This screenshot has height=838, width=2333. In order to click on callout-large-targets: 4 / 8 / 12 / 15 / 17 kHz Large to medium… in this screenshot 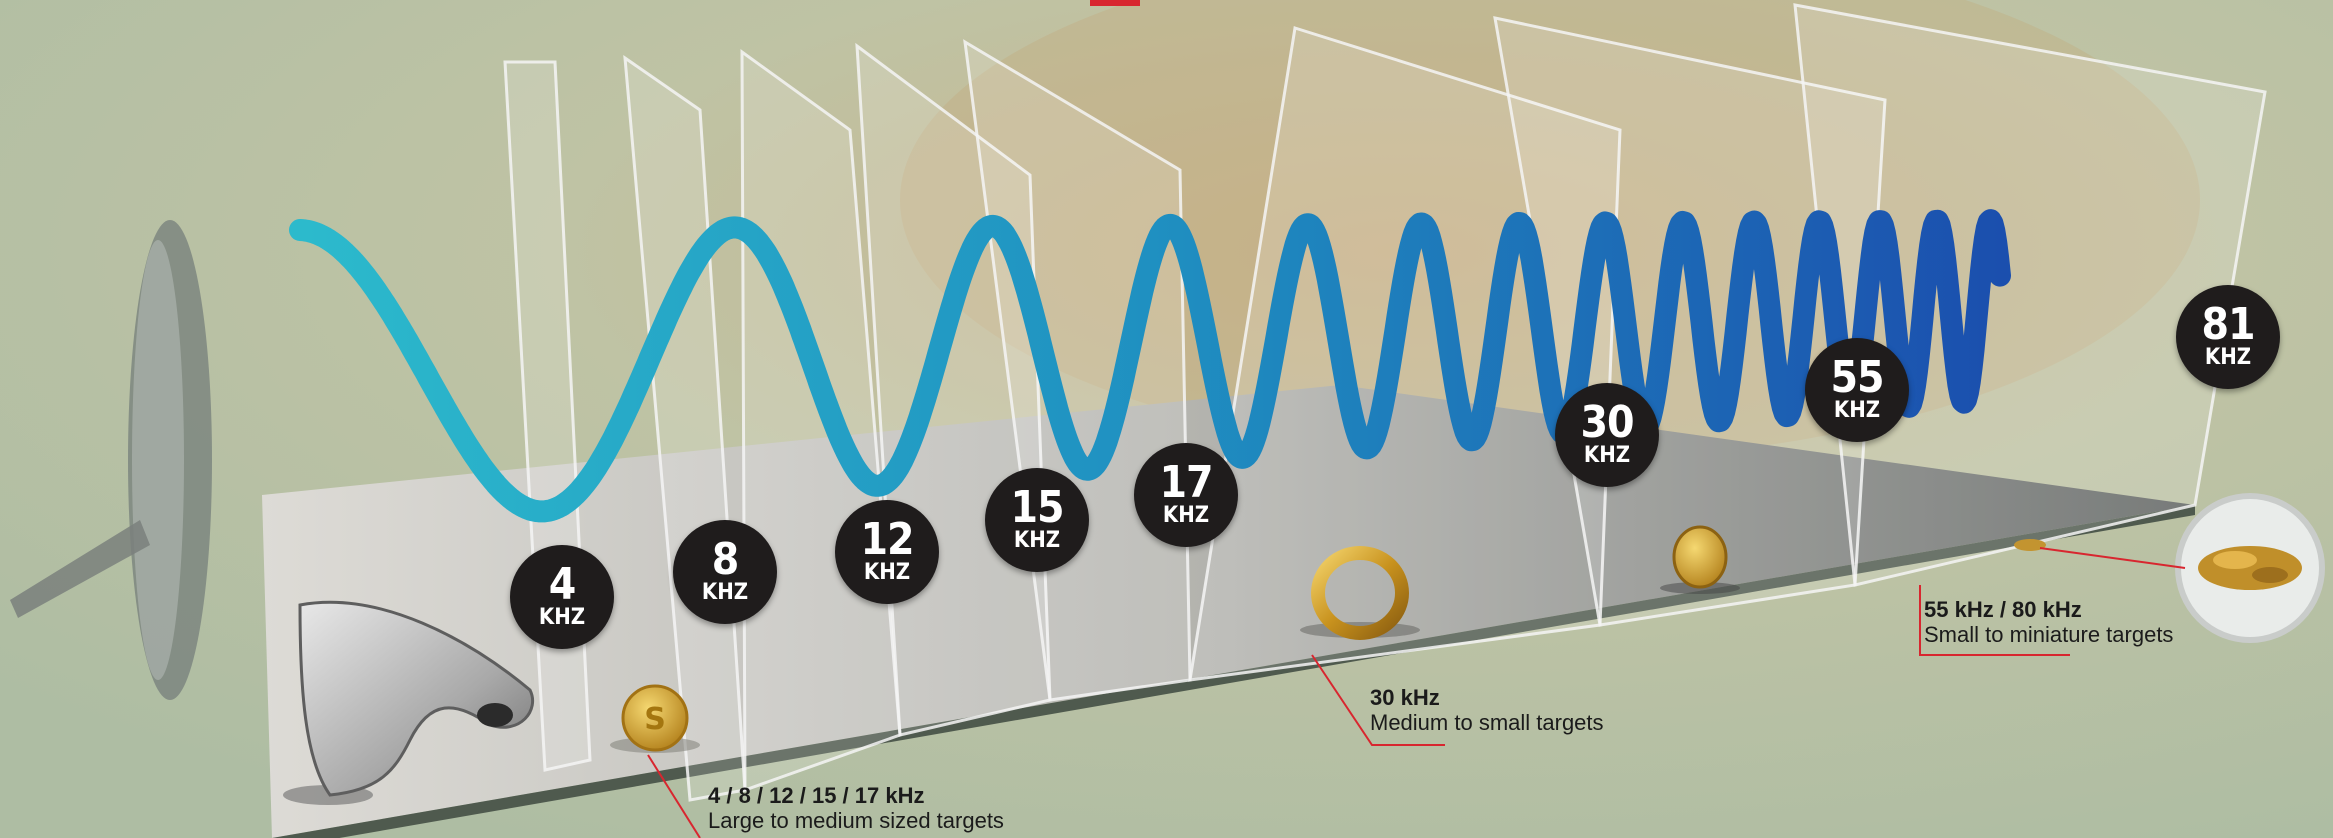, I will do `click(856, 808)`.